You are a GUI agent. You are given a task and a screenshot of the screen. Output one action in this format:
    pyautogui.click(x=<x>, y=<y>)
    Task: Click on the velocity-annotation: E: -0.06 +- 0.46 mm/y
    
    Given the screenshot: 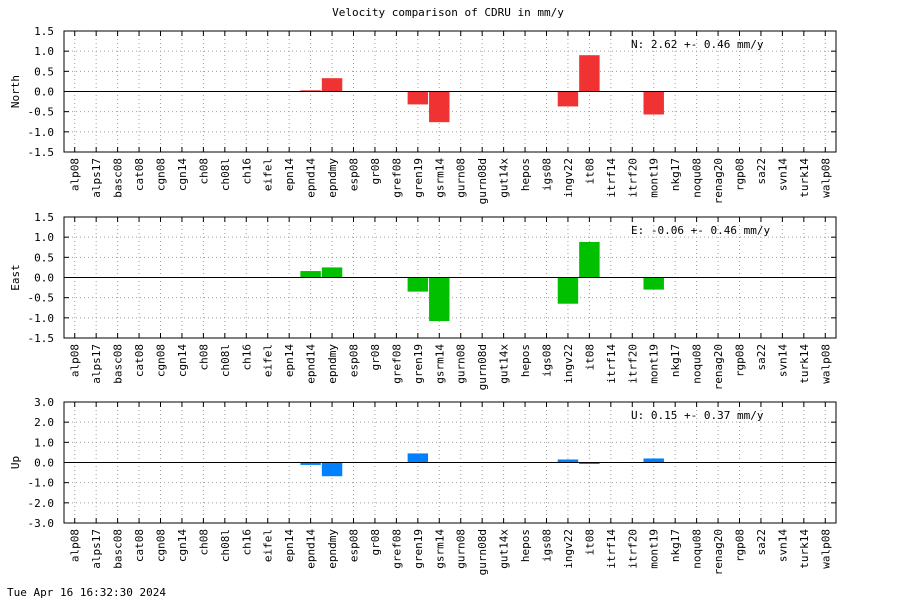 What is the action you would take?
    pyautogui.click(x=700, y=230)
    